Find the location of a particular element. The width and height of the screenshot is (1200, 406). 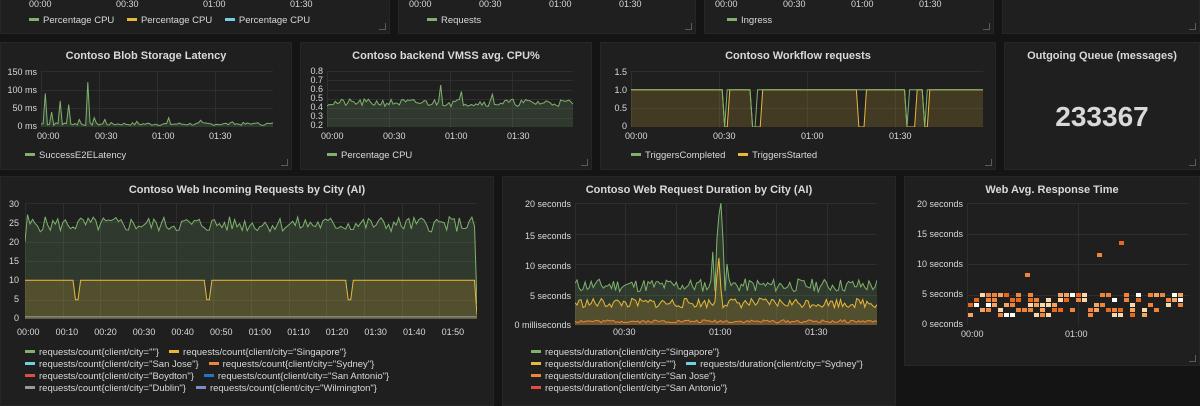

legend-item: SuccessE2ELatency is located at coordinates (75, 156).